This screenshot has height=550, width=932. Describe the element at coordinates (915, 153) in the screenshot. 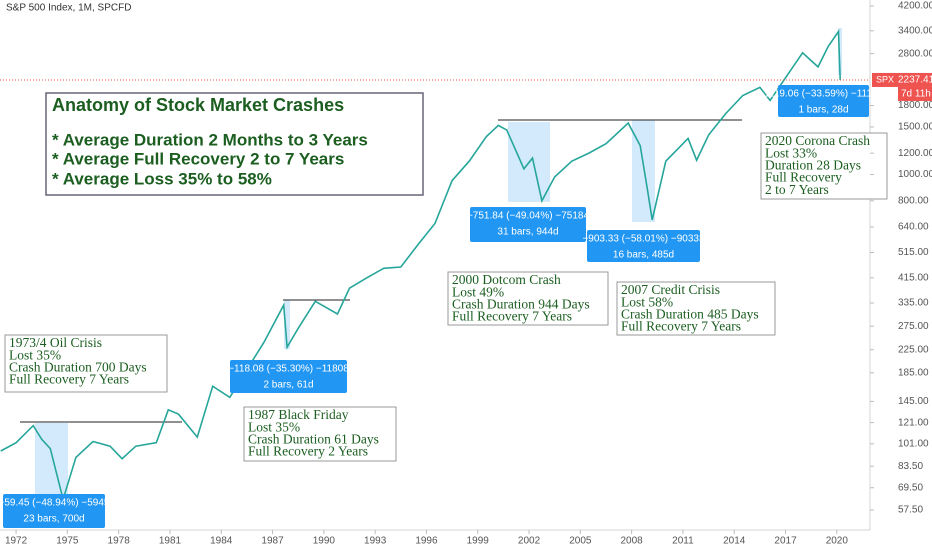

I see `y-tick-label: 1200.00` at that location.